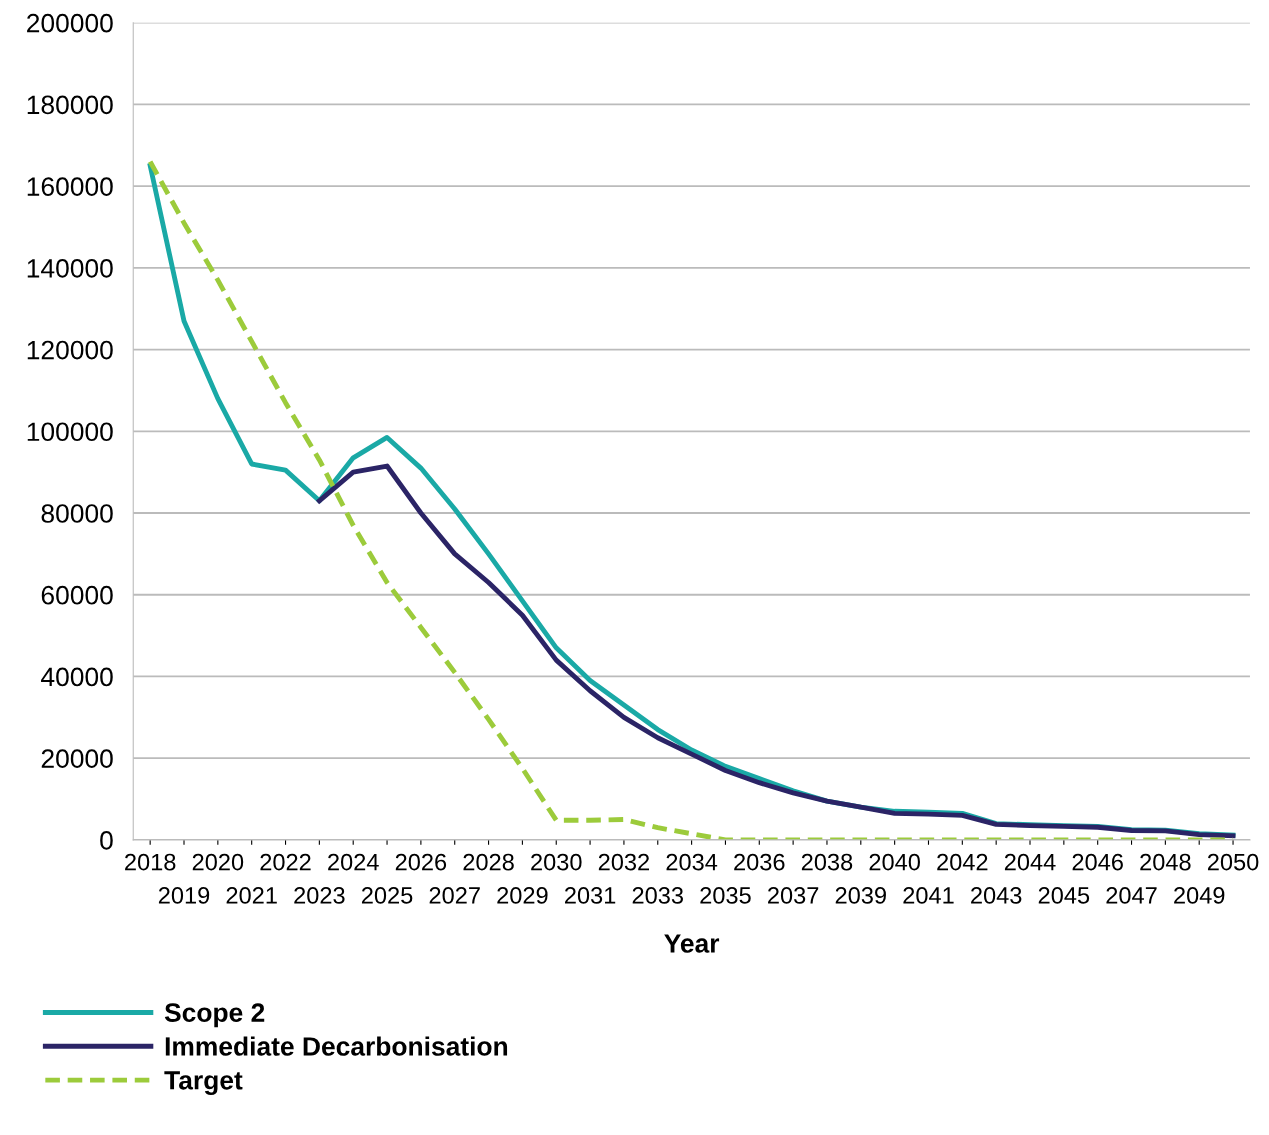 The height and width of the screenshot is (1135, 1269). I want to click on legend-label: Scope 2, so click(214, 1015).